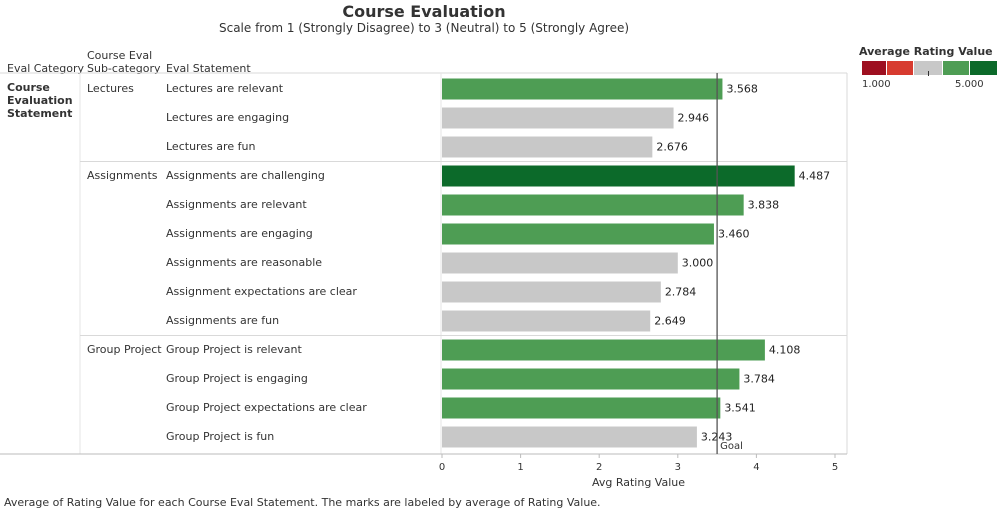 The width and height of the screenshot is (999, 510). Describe the element at coordinates (815, 176) in the screenshot. I see `bar-value-label: 4.487` at that location.